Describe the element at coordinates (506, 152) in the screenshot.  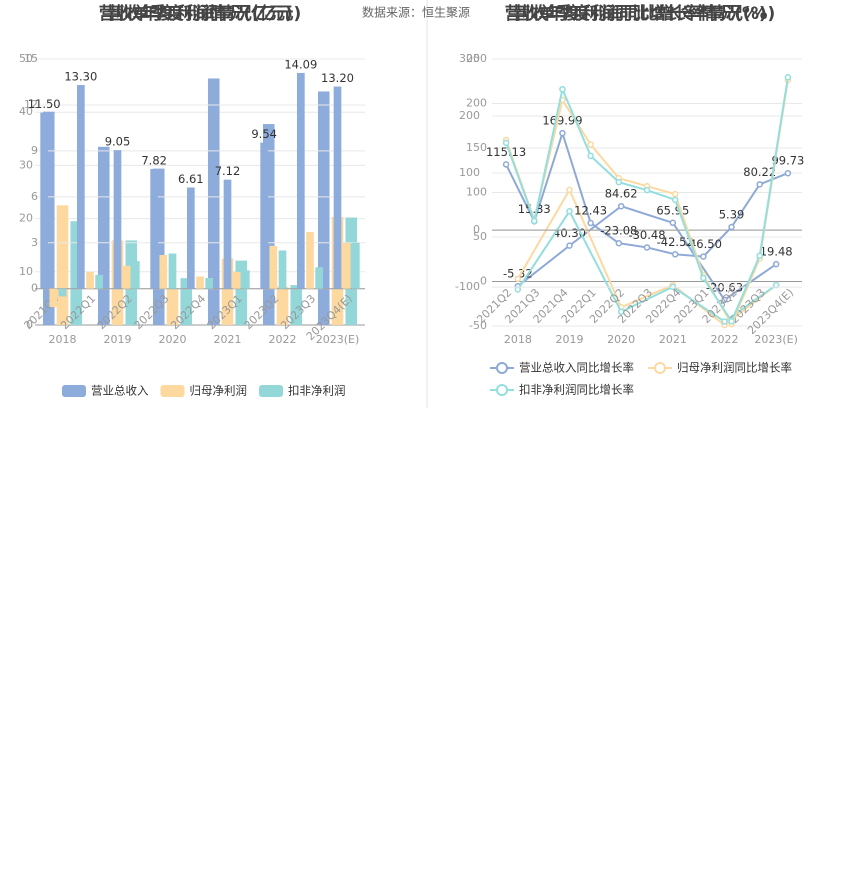
I see `value-label: 115.13` at that location.